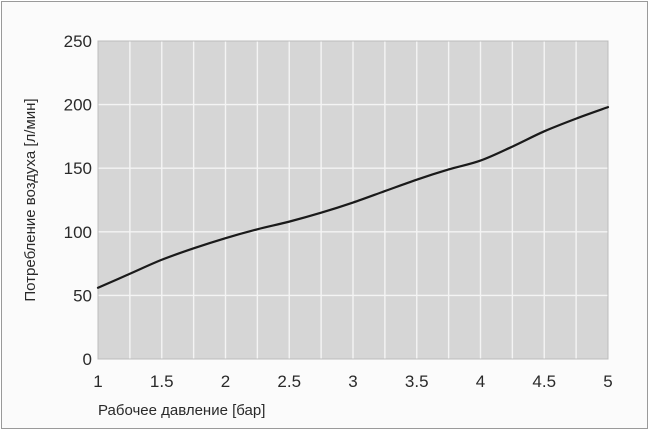 The height and width of the screenshot is (432, 651). Describe the element at coordinates (162, 381) in the screenshot. I see `x-tick-label: 1.5` at that location.